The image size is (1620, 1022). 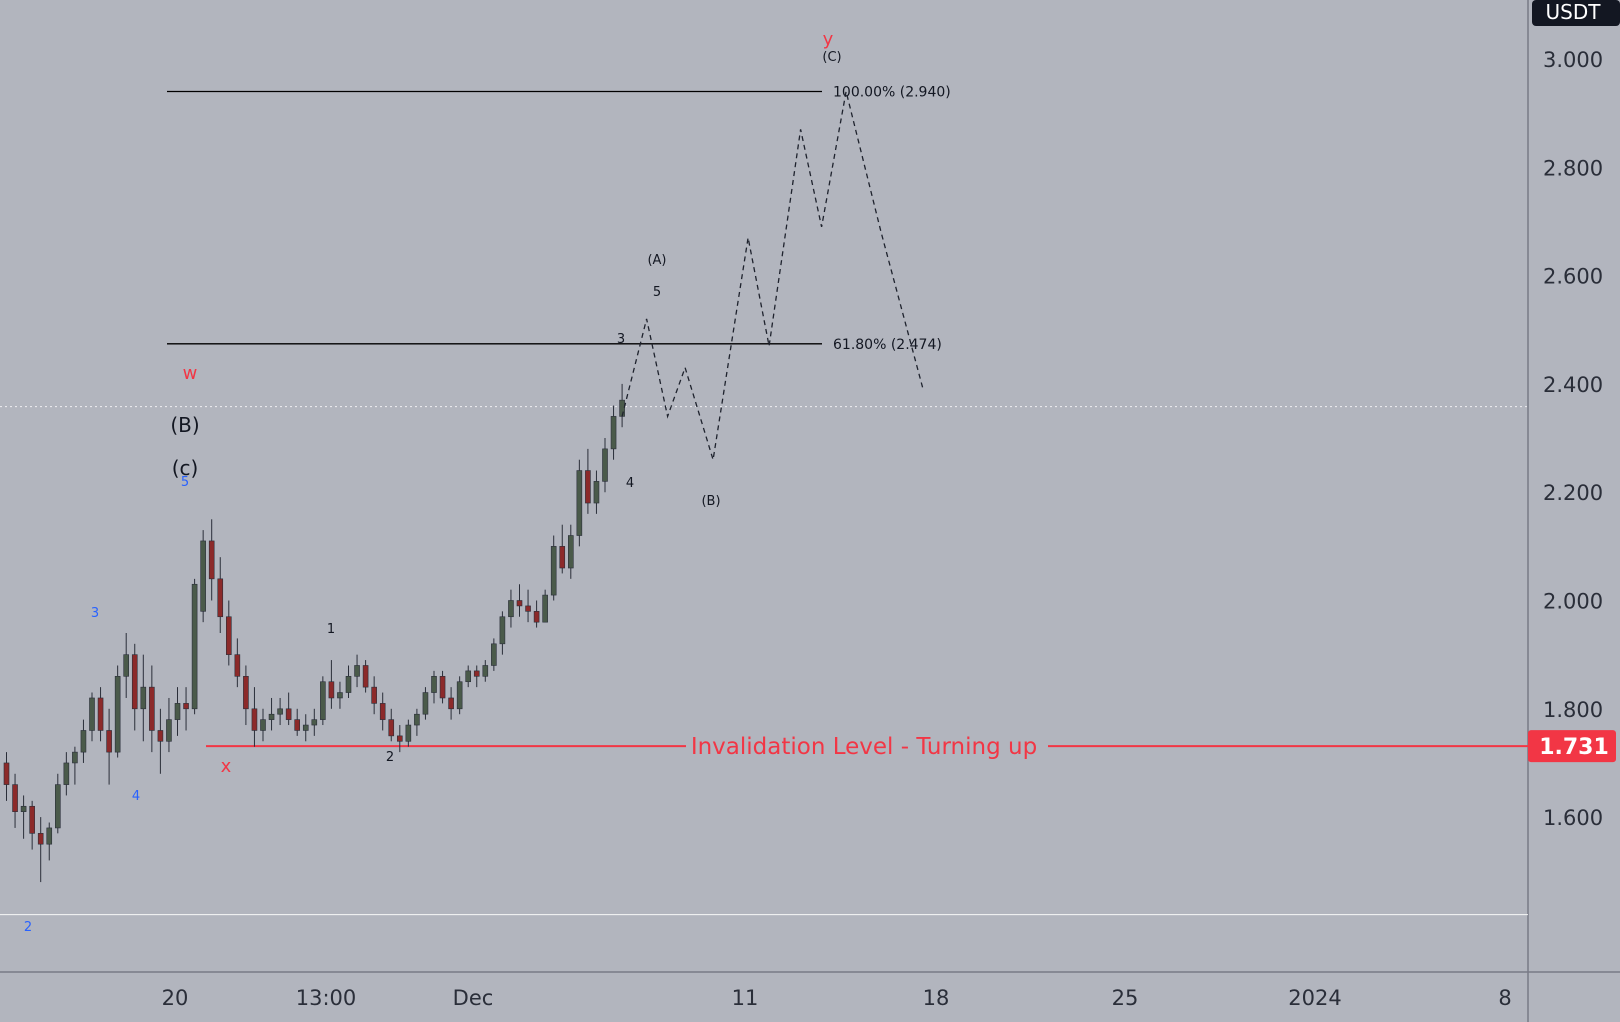 I want to click on time-tick-label: 13:00, so click(x=326, y=998).